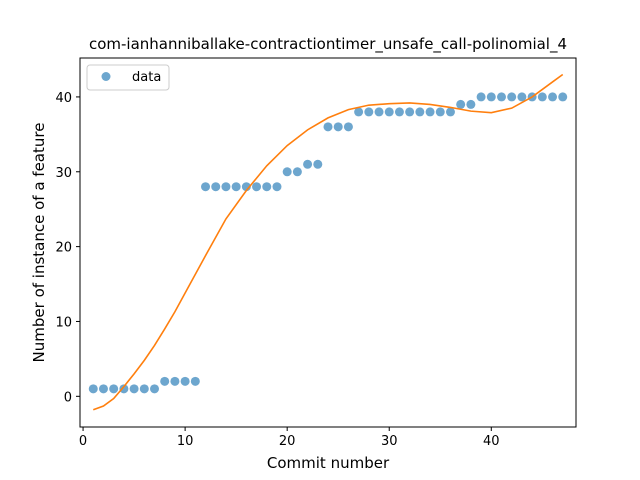  Describe the element at coordinates (287, 441) in the screenshot. I see `x-tick-label: 20` at that location.